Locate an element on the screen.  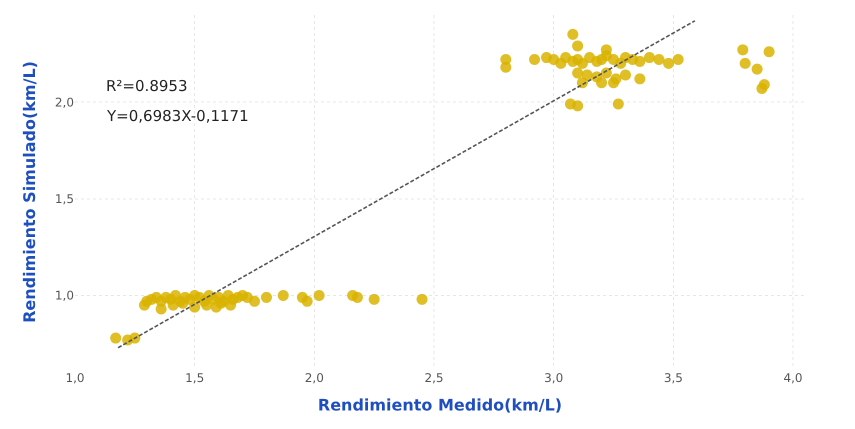
annotation: Y=0,6983X-0,1171 is located at coordinates (177, 116).